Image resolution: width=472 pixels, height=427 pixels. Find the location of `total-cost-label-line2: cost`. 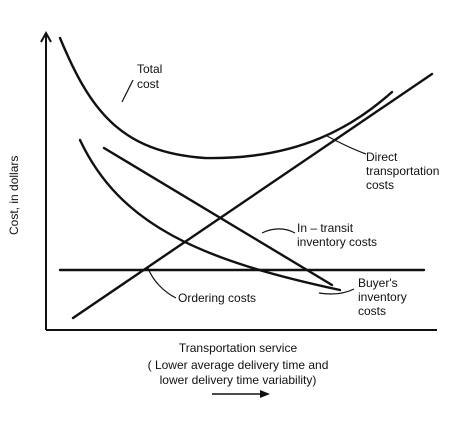

total-cost-label-line2: cost is located at coordinates (148, 84).